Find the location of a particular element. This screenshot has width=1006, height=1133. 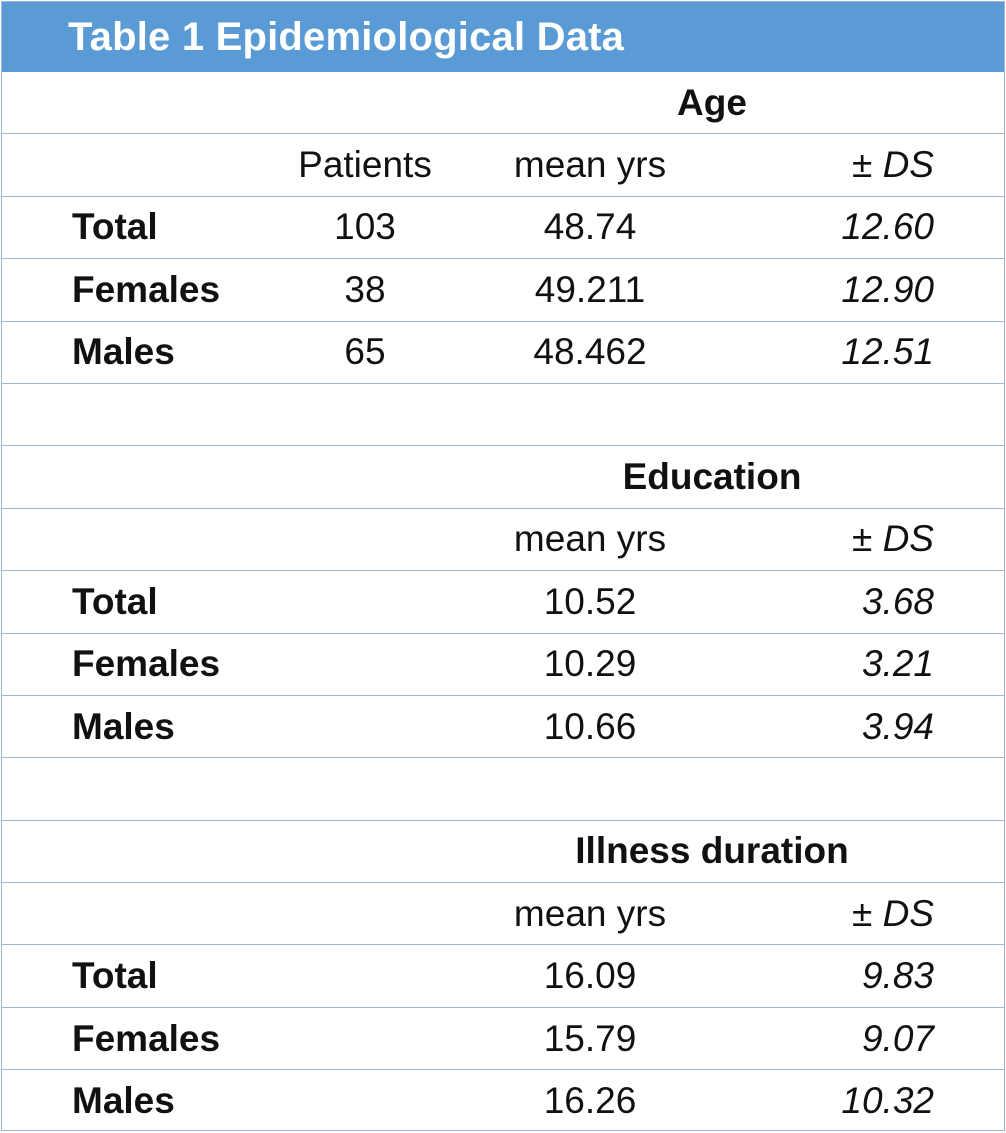

table-row: Males 10.66 3.94 is located at coordinates (503, 727).